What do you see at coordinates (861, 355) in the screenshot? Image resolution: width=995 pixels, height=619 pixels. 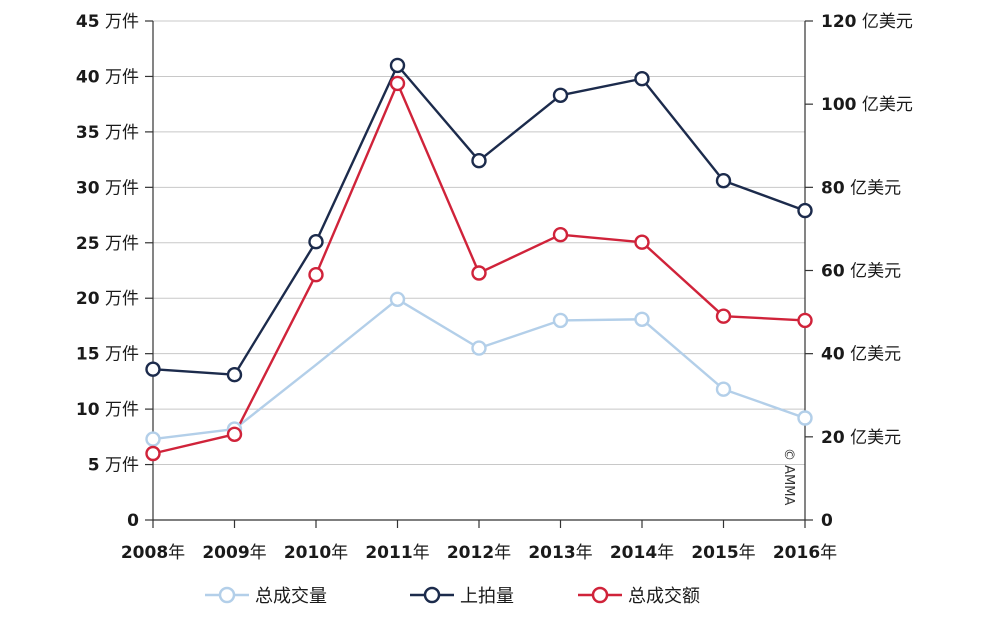 I see `y-right-tick-label-2: 40 亿美元` at bounding box center [861, 355].